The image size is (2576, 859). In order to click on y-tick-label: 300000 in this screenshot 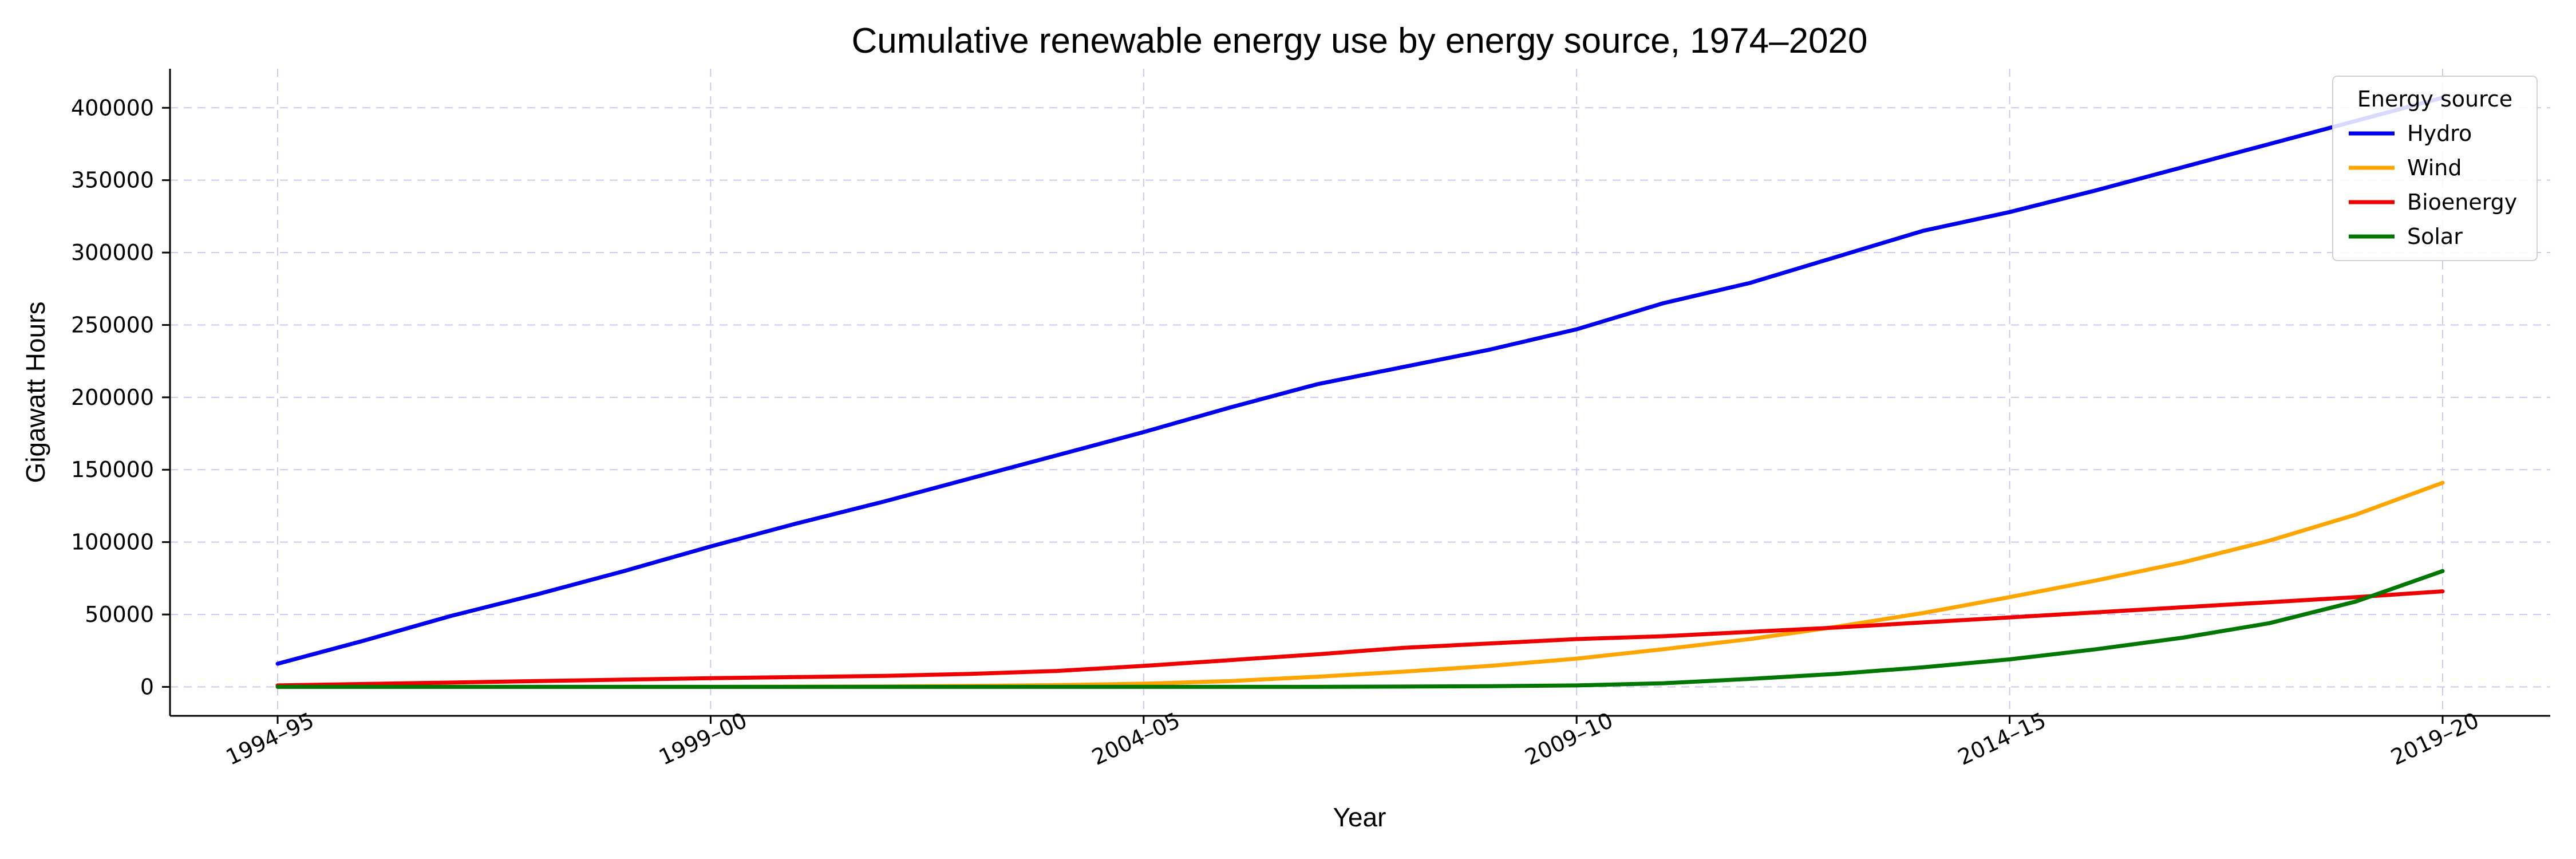, I will do `click(112, 252)`.